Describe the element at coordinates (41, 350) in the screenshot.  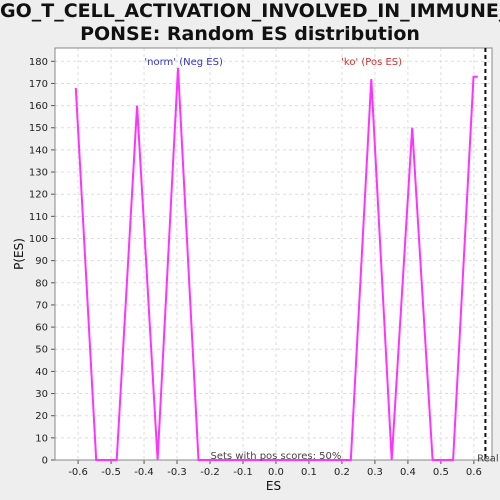
I see `y-tick-label: 50` at that location.